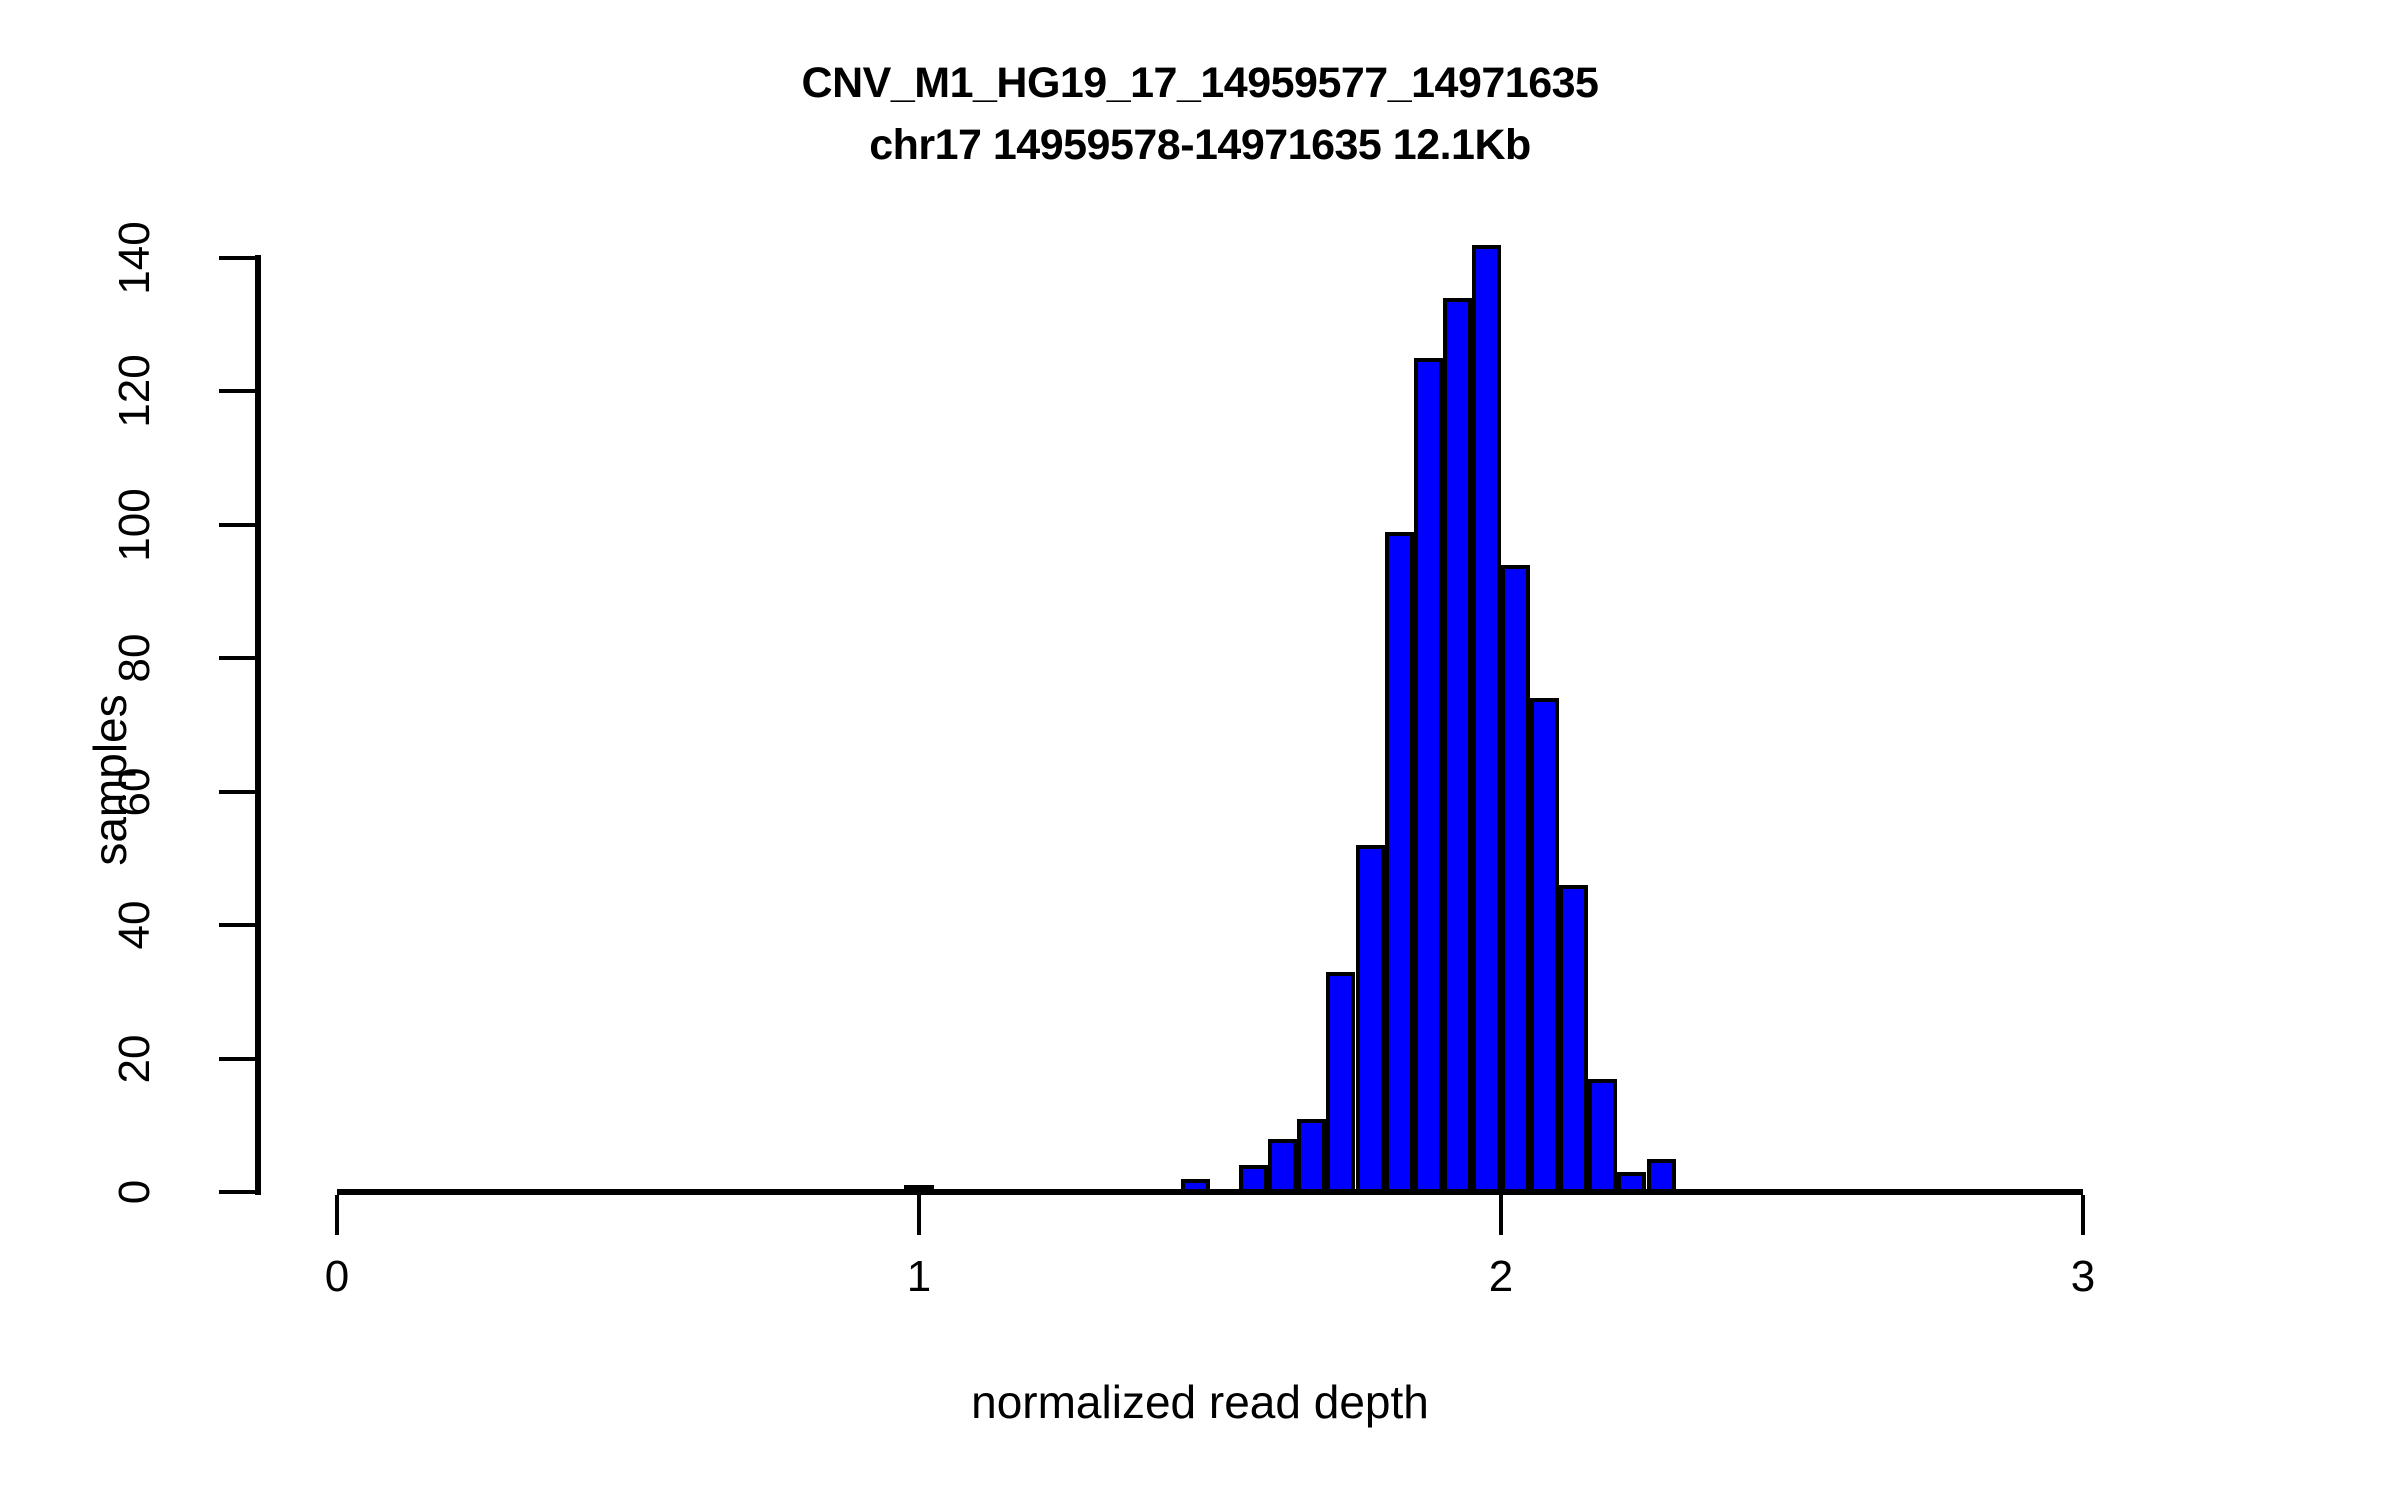  What do you see at coordinates (134, 1059) in the screenshot?
I see `y-tick-label: 20` at bounding box center [134, 1059].